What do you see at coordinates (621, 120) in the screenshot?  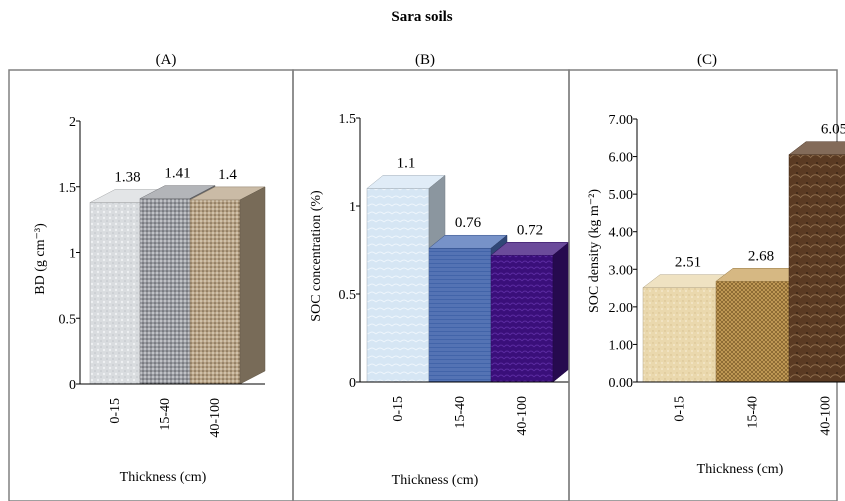 I see `y-tick-label: 7.00` at bounding box center [621, 120].